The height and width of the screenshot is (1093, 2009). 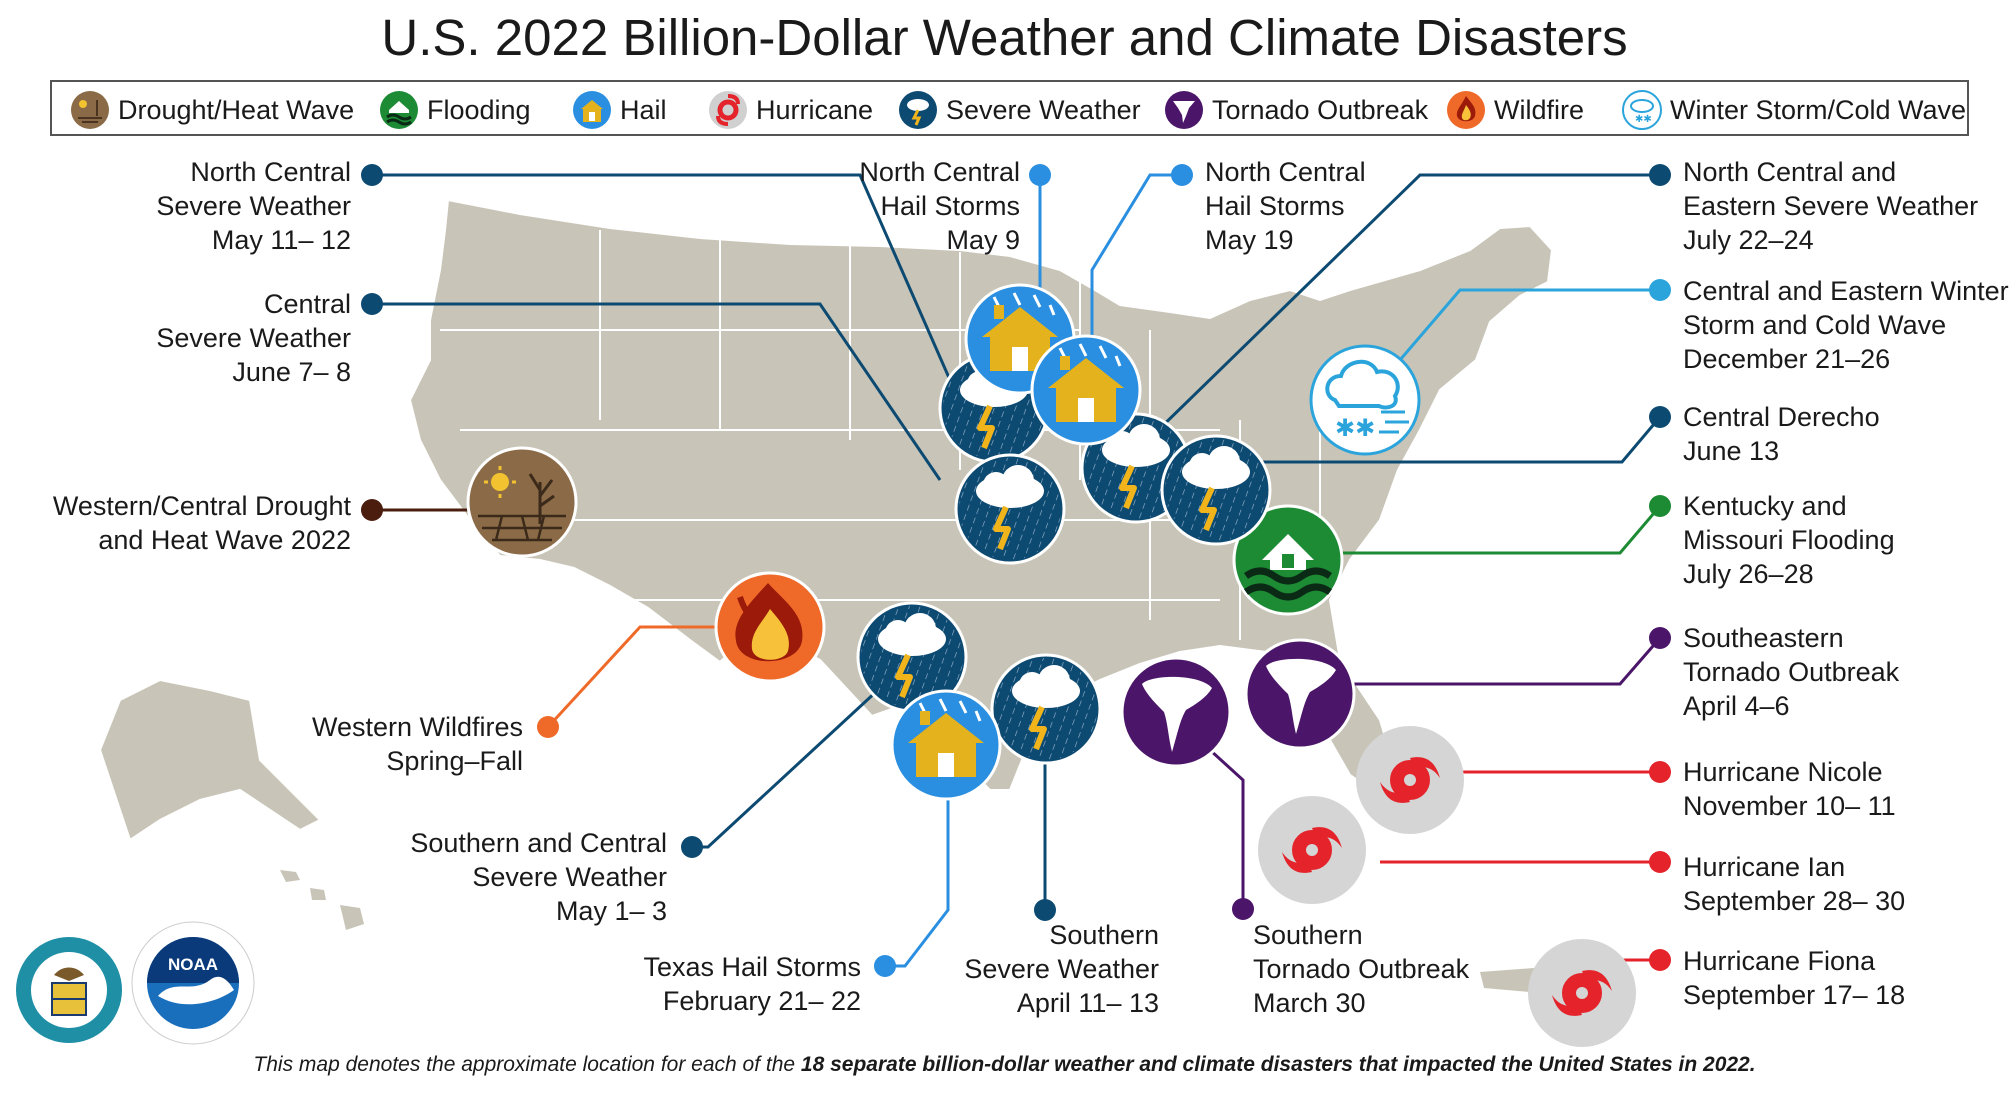 What do you see at coordinates (643, 109) in the screenshot?
I see `legend-label: Hail` at bounding box center [643, 109].